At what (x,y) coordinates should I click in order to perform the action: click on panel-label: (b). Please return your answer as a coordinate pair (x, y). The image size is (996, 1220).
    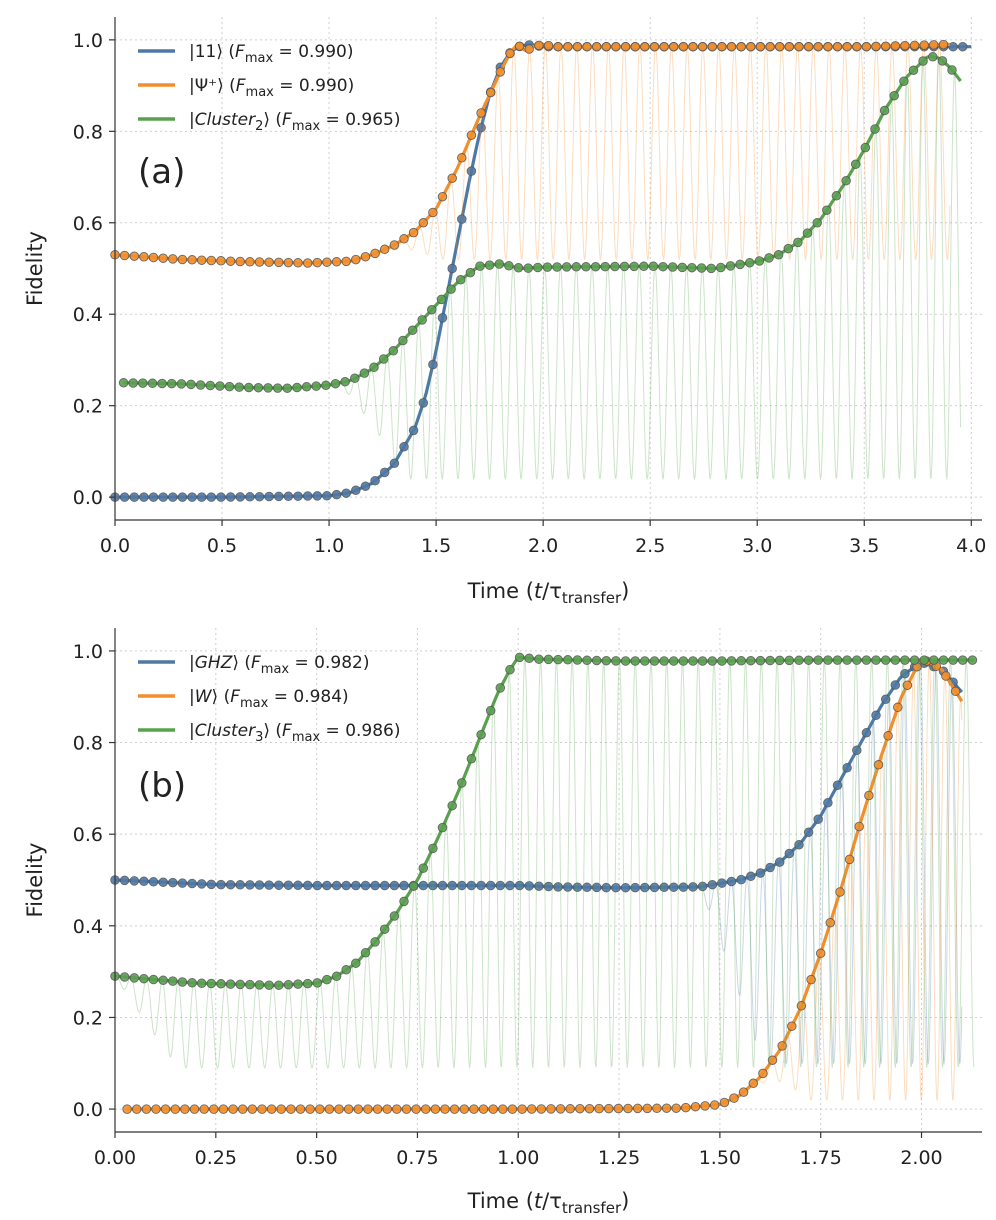
    Looking at the image, I should click on (162, 786).